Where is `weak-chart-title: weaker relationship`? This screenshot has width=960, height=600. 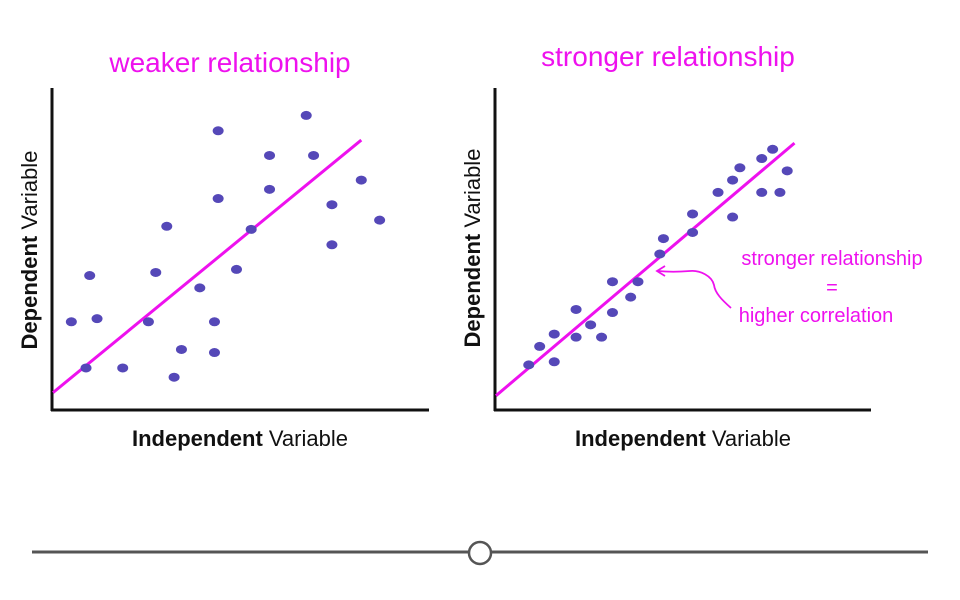
weak-chart-title: weaker relationship is located at coordinates (229, 62).